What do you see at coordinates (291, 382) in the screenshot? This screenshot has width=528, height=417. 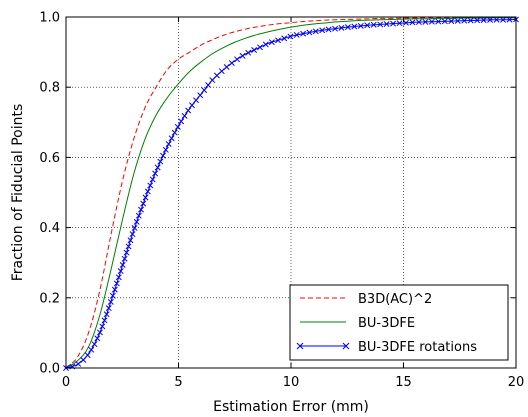 I see `x-tick-label: 10` at bounding box center [291, 382].